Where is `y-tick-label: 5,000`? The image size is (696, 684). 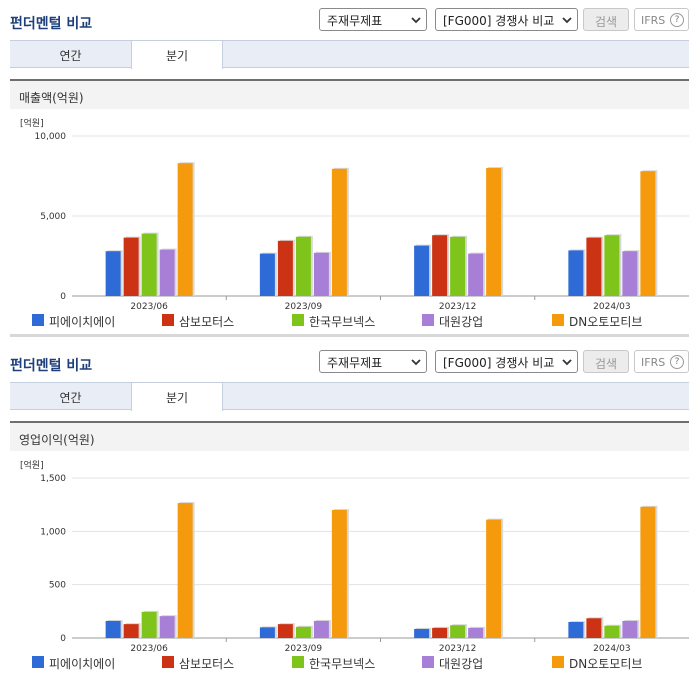
y-tick-label: 5,000 is located at coordinates (53, 217).